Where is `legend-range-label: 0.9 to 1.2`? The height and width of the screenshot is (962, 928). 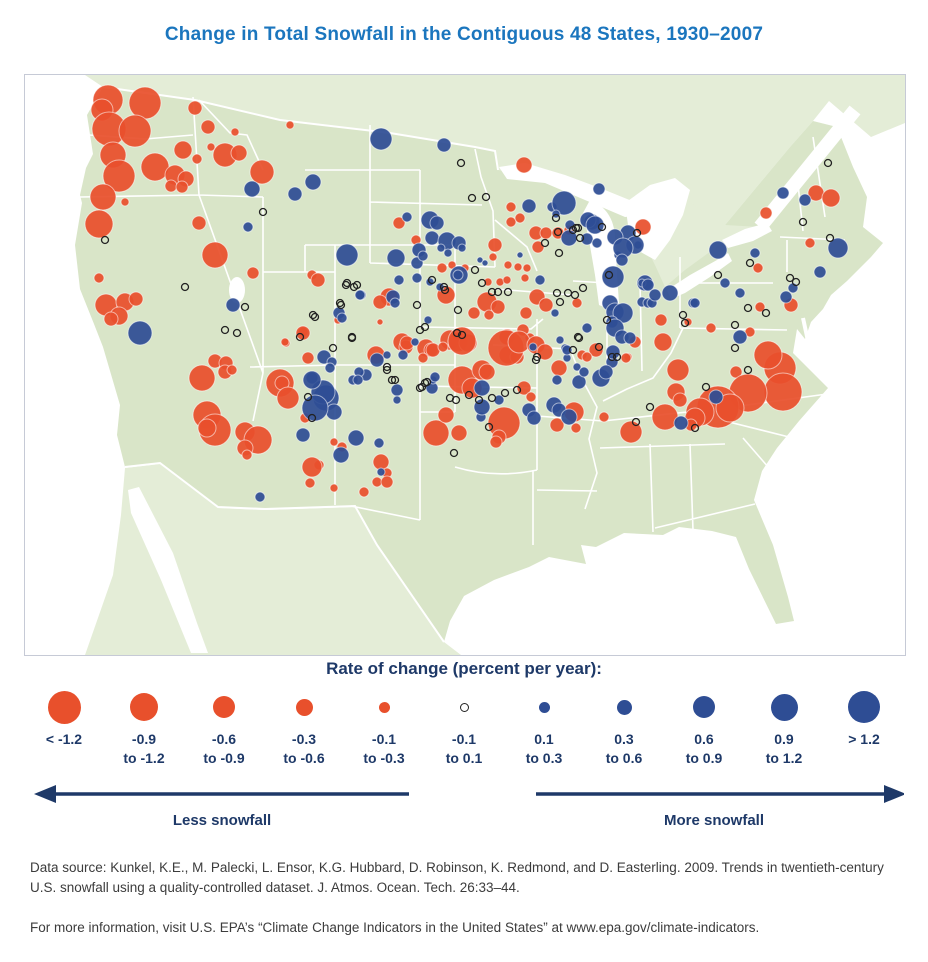 legend-range-label: 0.9 to 1.2 is located at coordinates (784, 748).